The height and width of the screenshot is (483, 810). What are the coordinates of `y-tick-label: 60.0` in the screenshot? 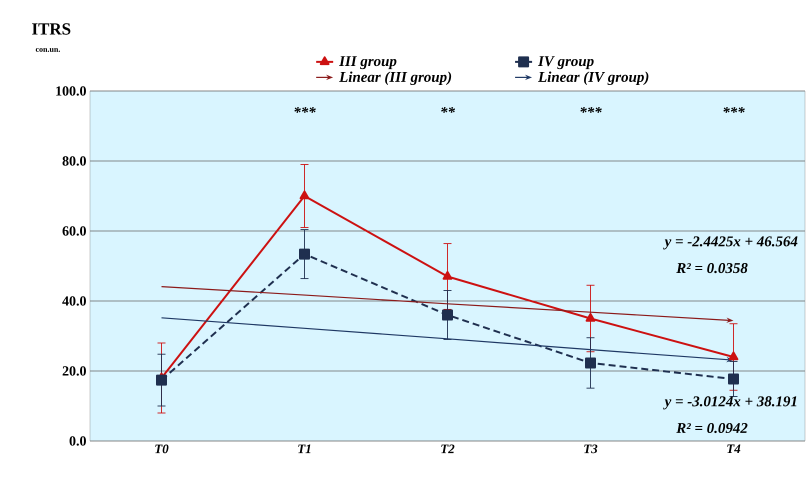 It's located at (74, 231).